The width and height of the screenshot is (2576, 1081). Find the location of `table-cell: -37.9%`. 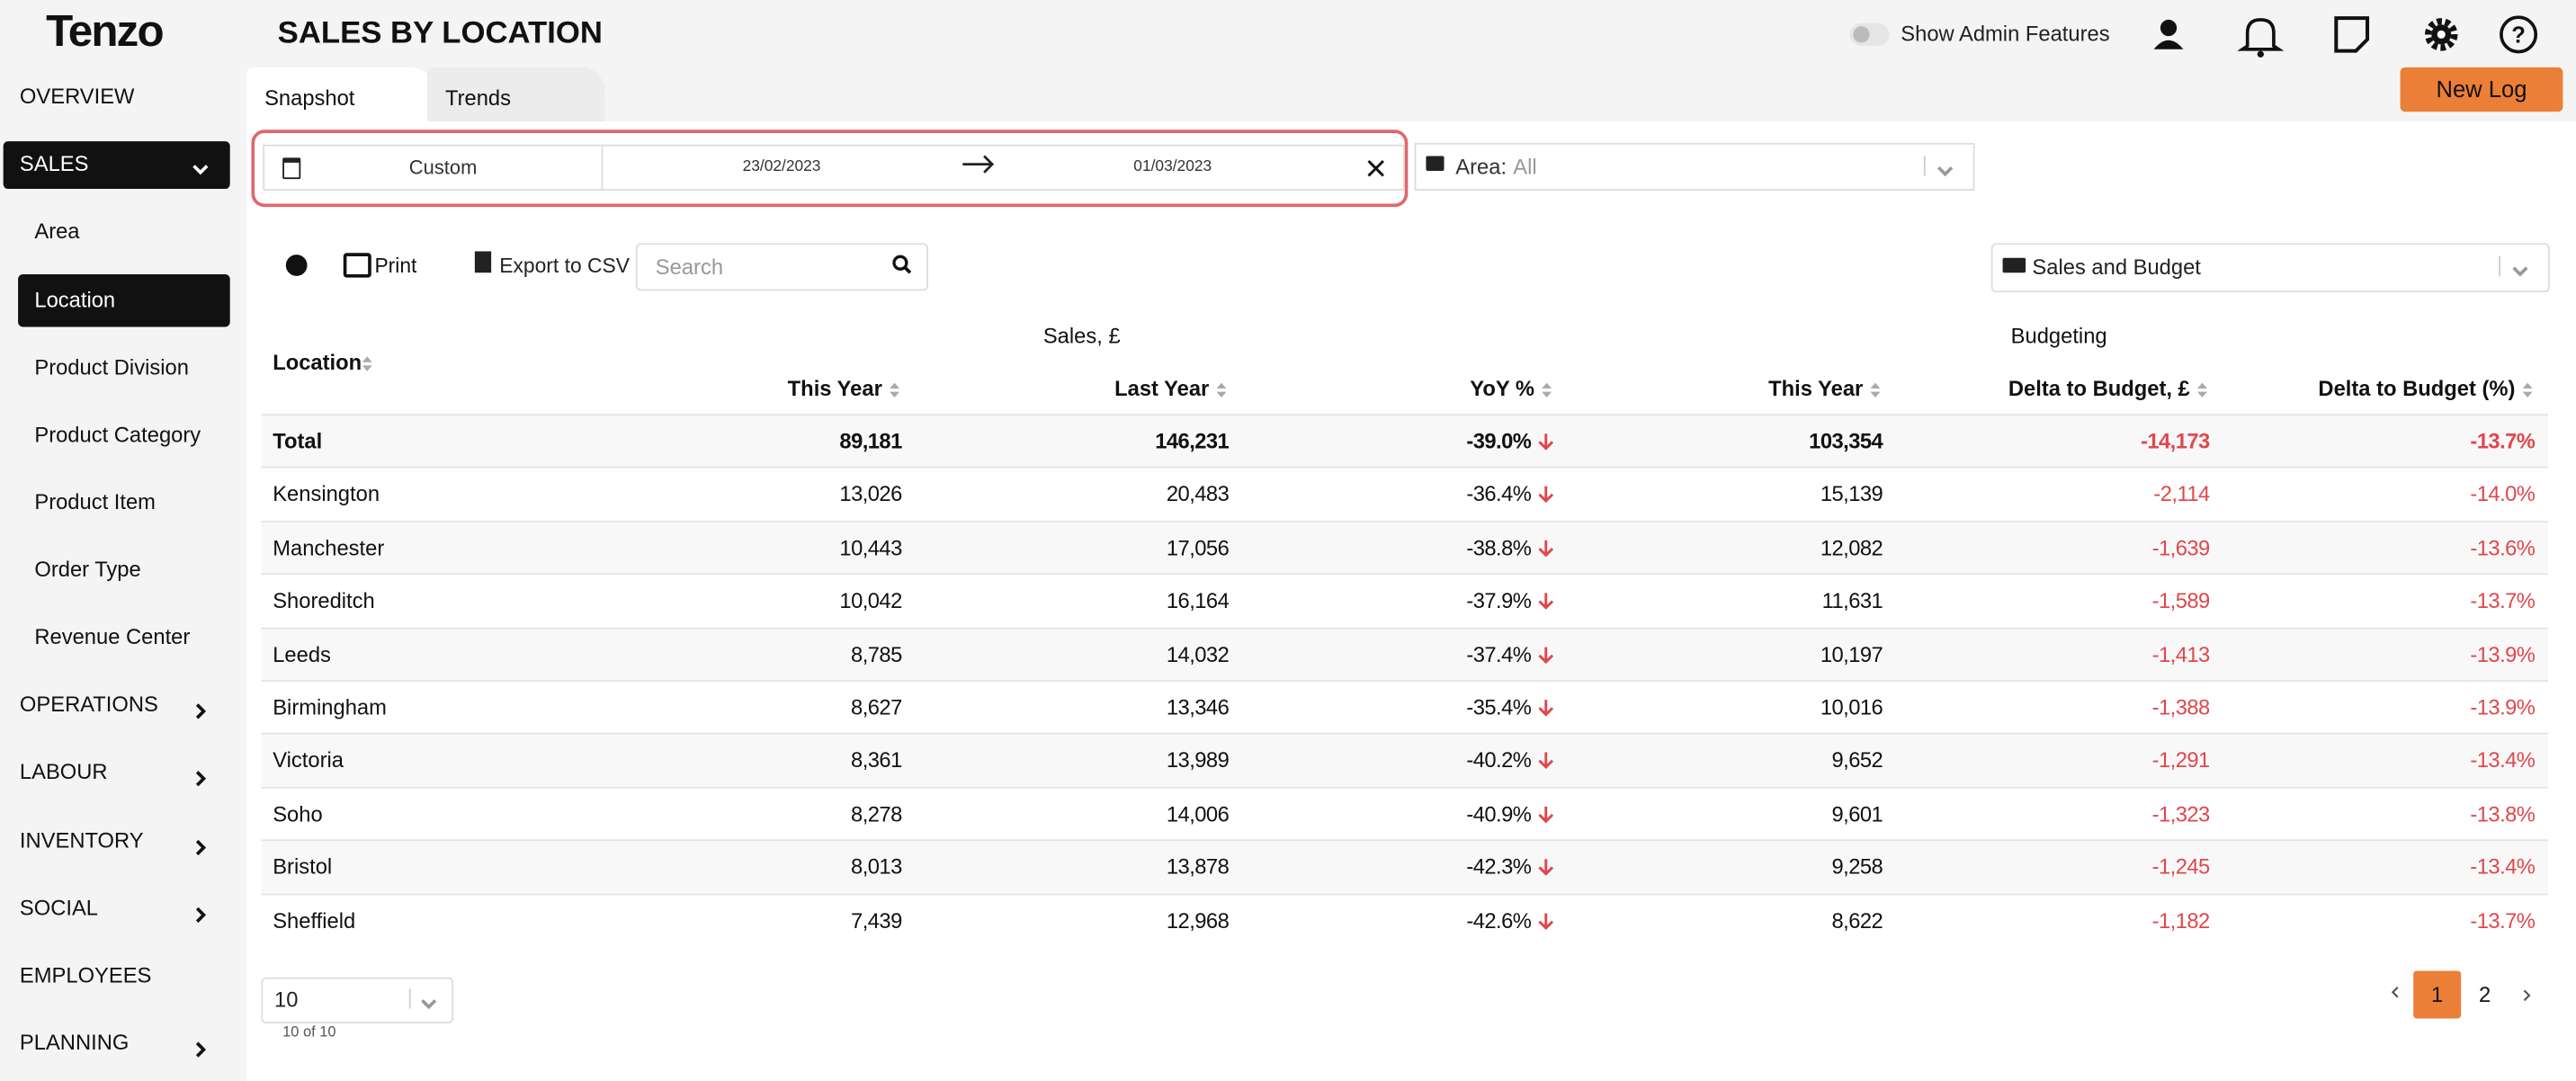

table-cell: -37.9% is located at coordinates (1499, 600).